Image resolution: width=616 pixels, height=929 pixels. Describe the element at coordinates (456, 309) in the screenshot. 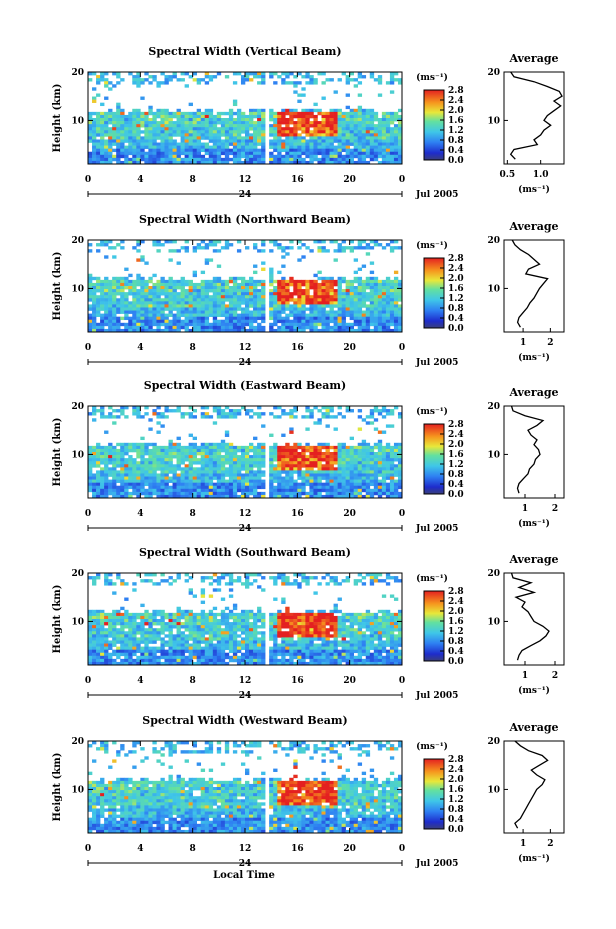

I see `colorbar-tick-label: 0.8` at that location.